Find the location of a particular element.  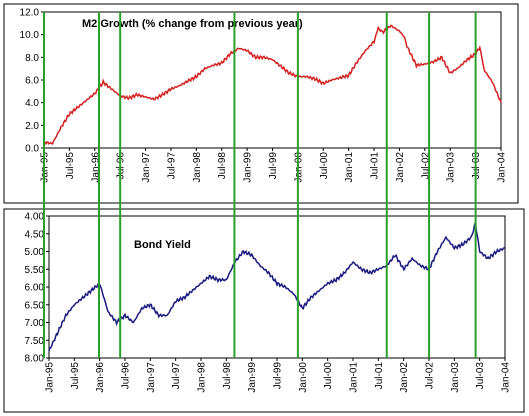

y-tick-label: 0.0 is located at coordinates (32, 149).